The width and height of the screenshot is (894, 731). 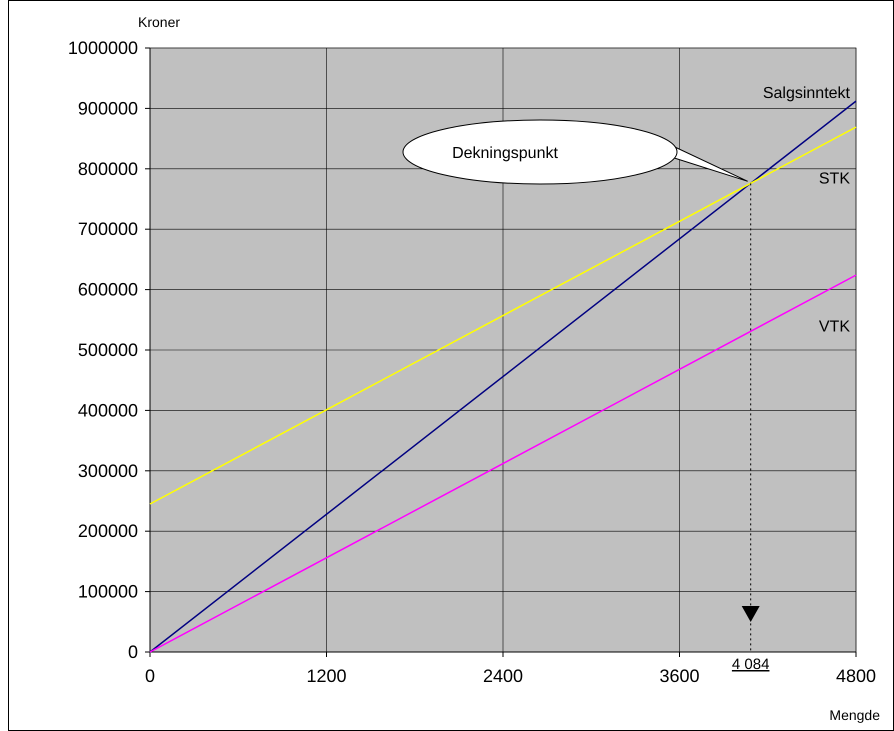 What do you see at coordinates (108, 592) in the screenshot?
I see `y-tick-label: 100000` at bounding box center [108, 592].